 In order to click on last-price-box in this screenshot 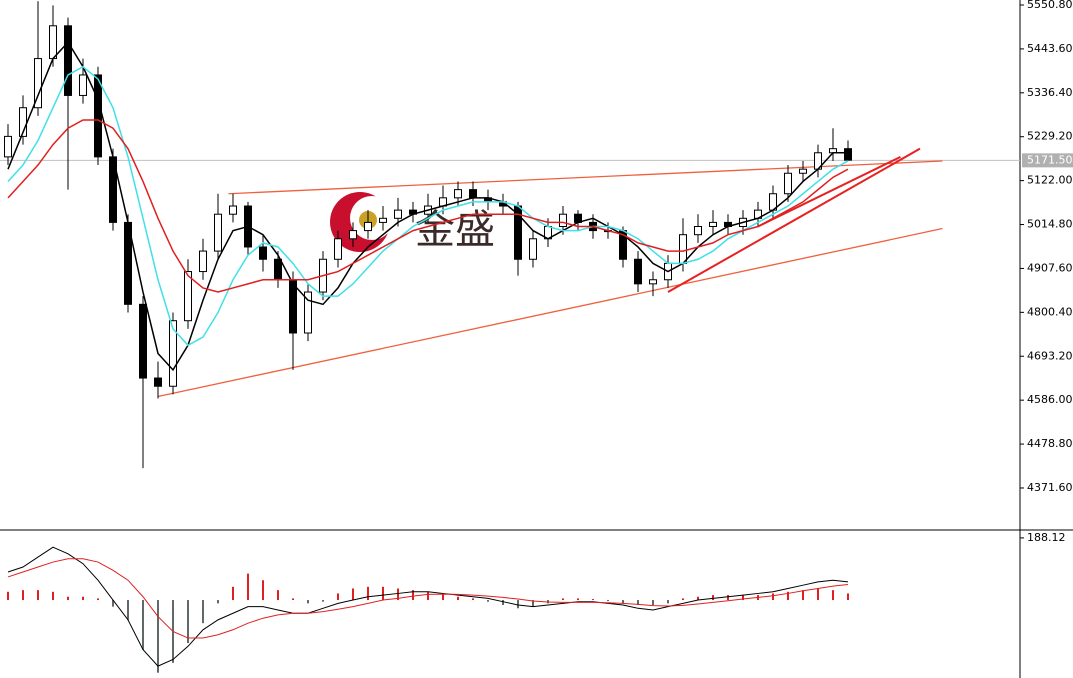, I will do `click(1047, 160)`.